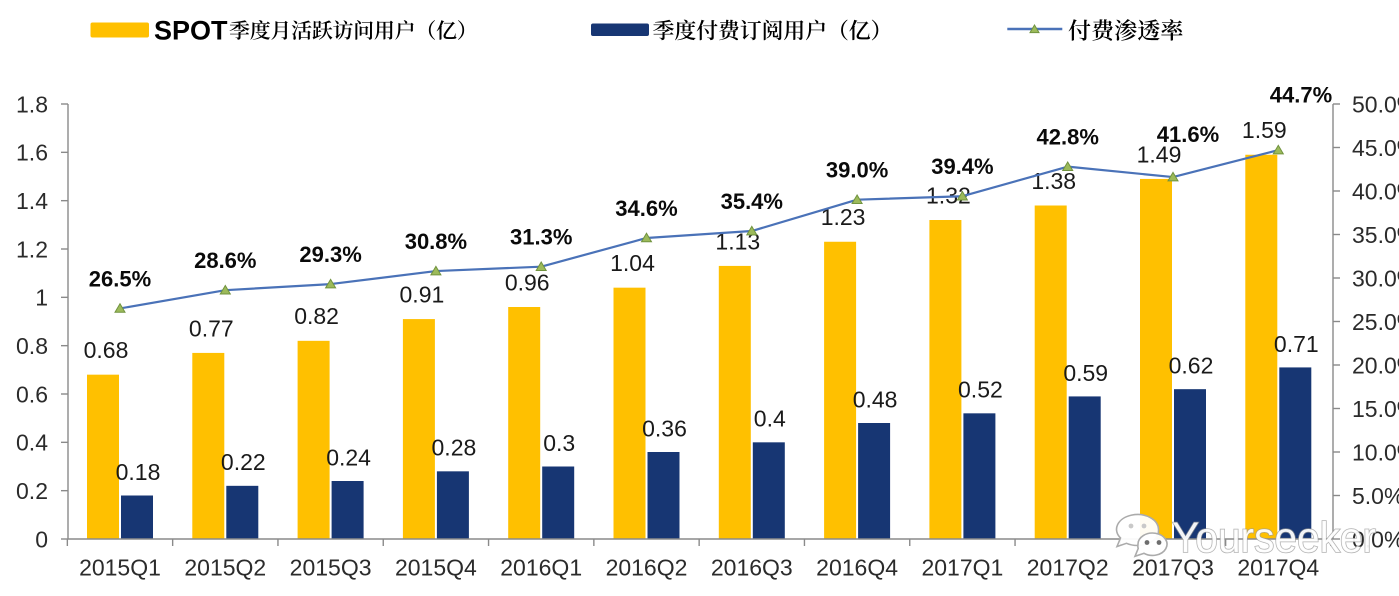 The width and height of the screenshot is (1399, 596). Describe the element at coordinates (436, 567) in the screenshot. I see `svg-text: 2015Q4` at that location.